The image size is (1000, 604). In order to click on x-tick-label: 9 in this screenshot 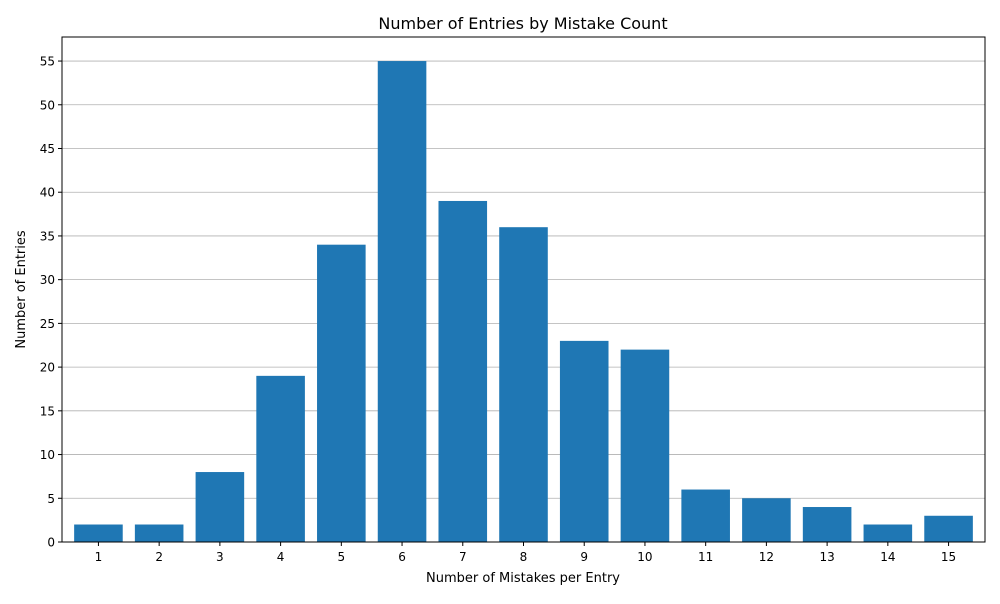, I will do `click(584, 557)`.